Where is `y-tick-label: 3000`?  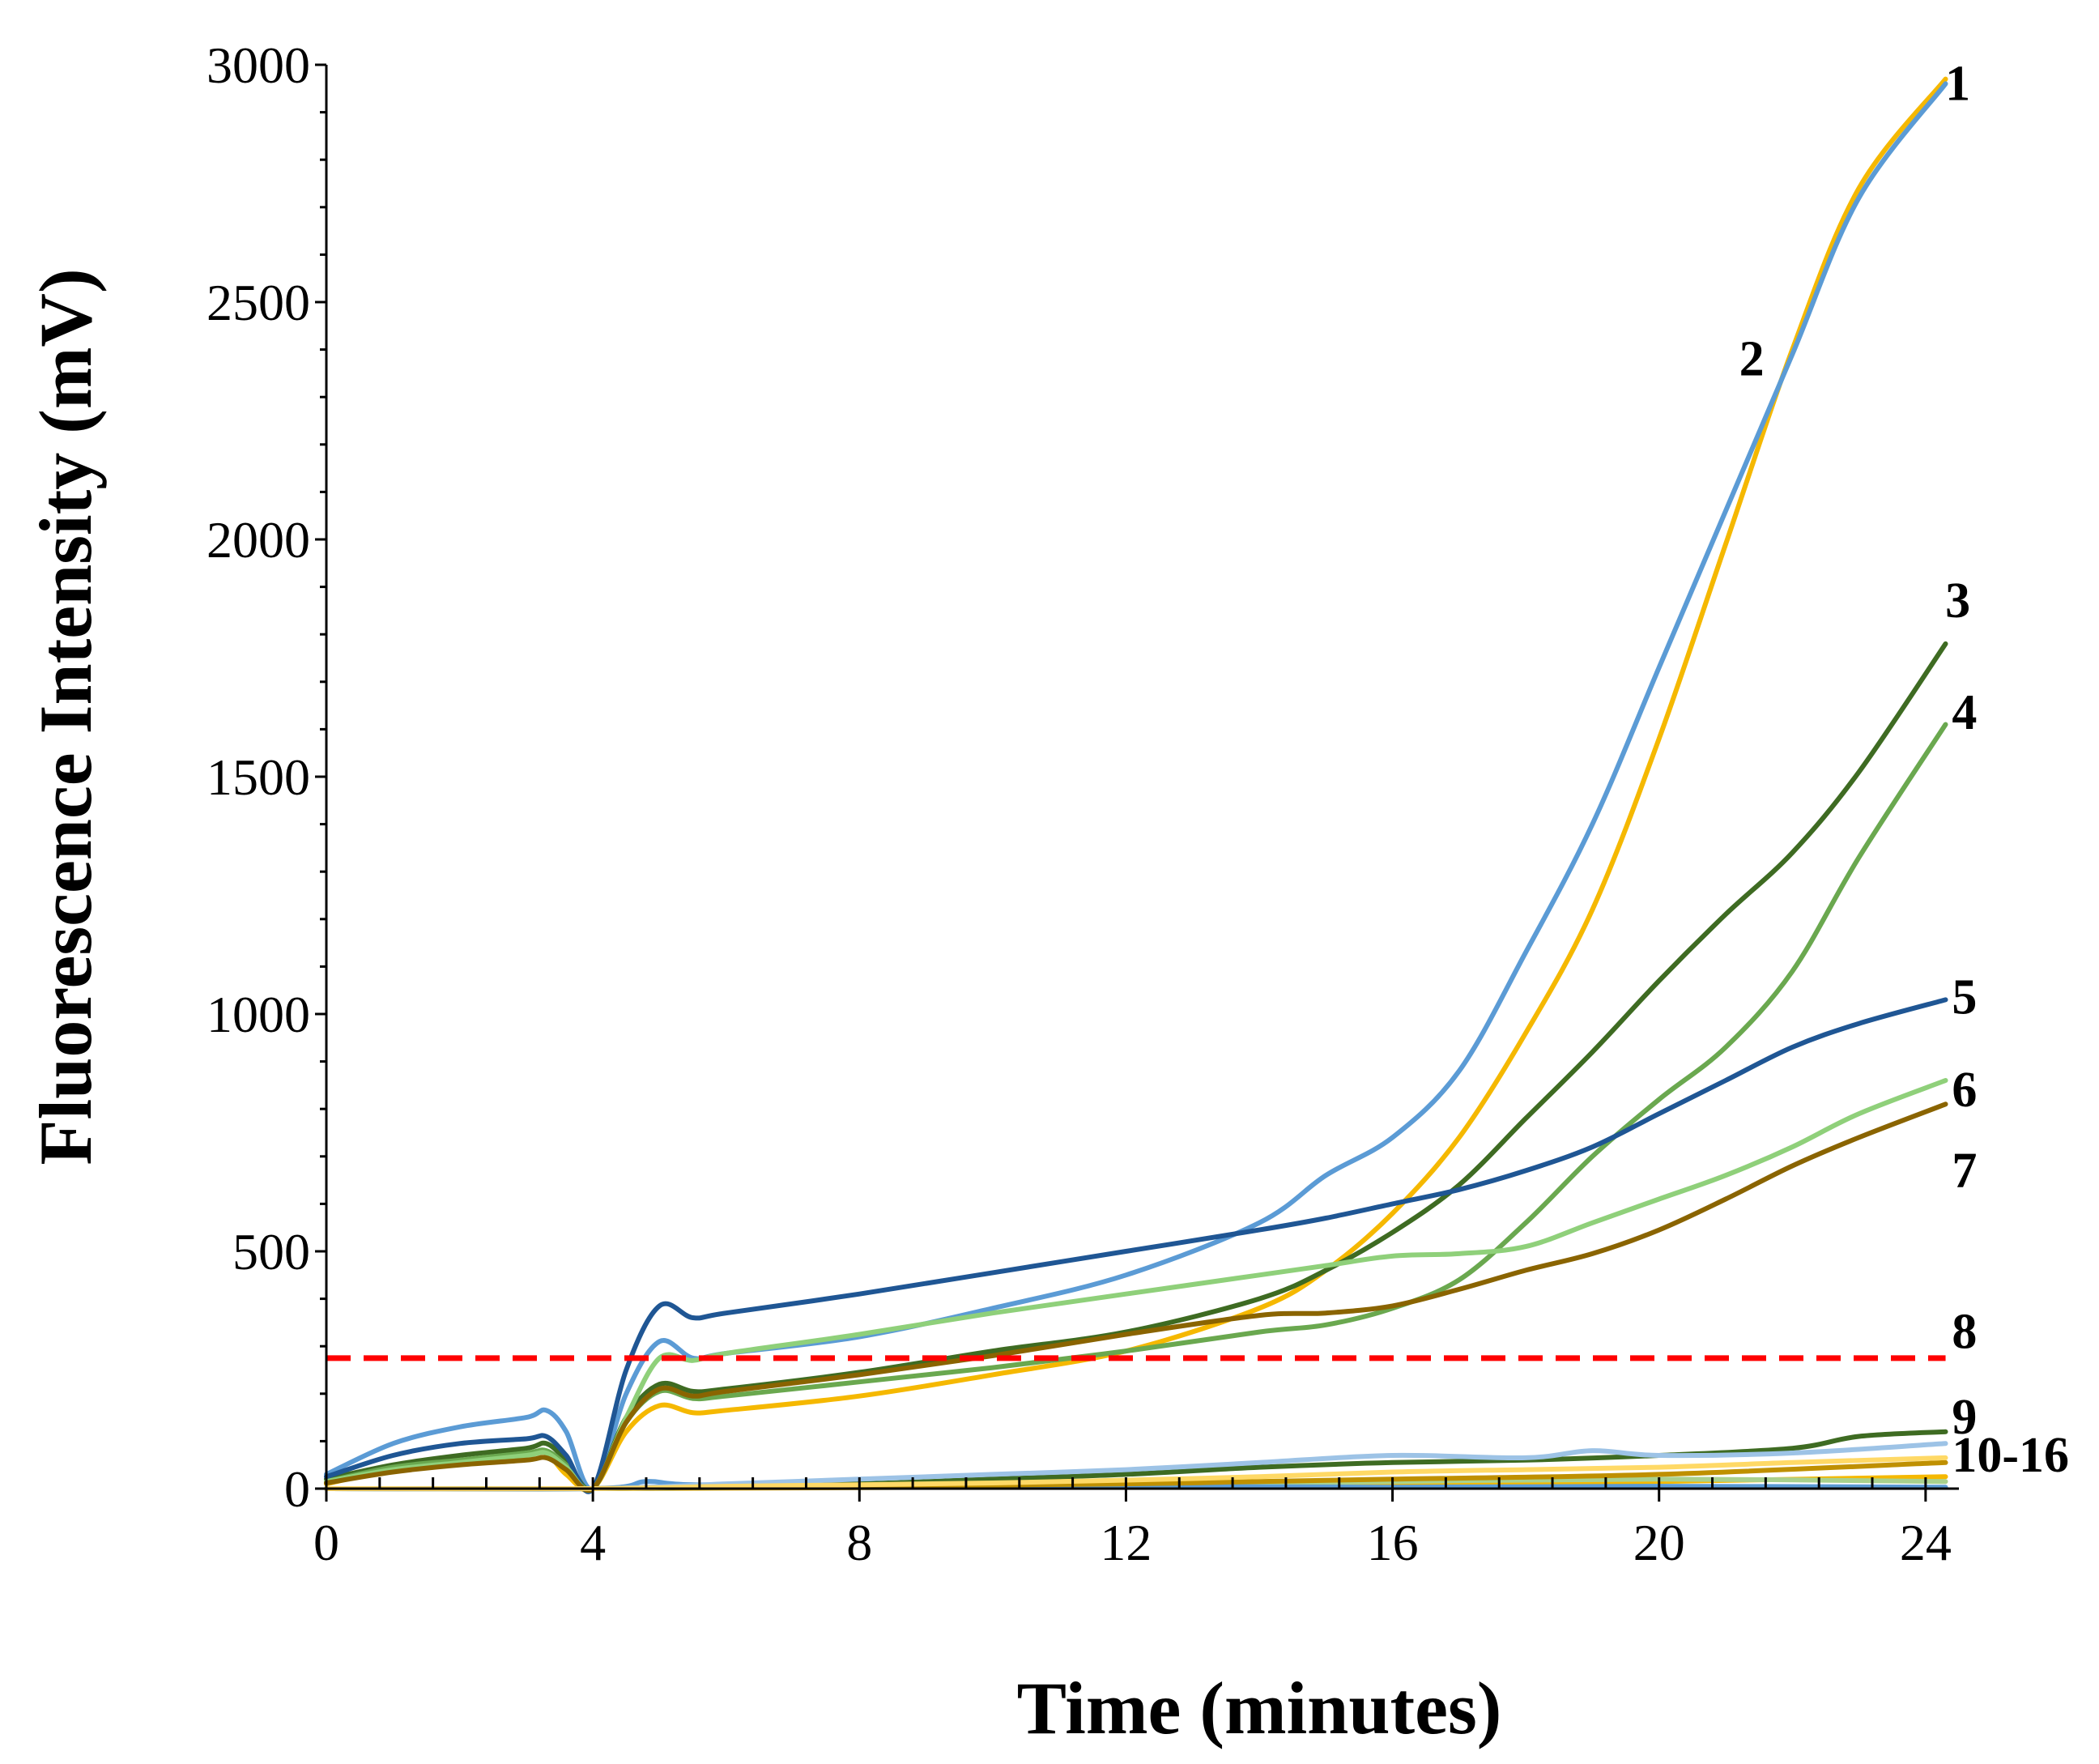
y-tick-label: 3000 is located at coordinates (258, 65).